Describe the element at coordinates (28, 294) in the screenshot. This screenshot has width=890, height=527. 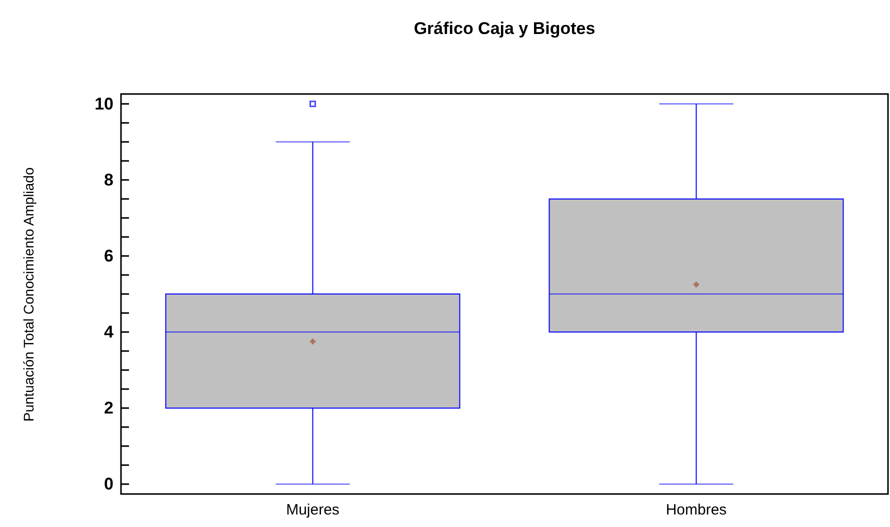
I see `y-axis-title: Puntuación Total Conocimiento Ampliado` at that location.